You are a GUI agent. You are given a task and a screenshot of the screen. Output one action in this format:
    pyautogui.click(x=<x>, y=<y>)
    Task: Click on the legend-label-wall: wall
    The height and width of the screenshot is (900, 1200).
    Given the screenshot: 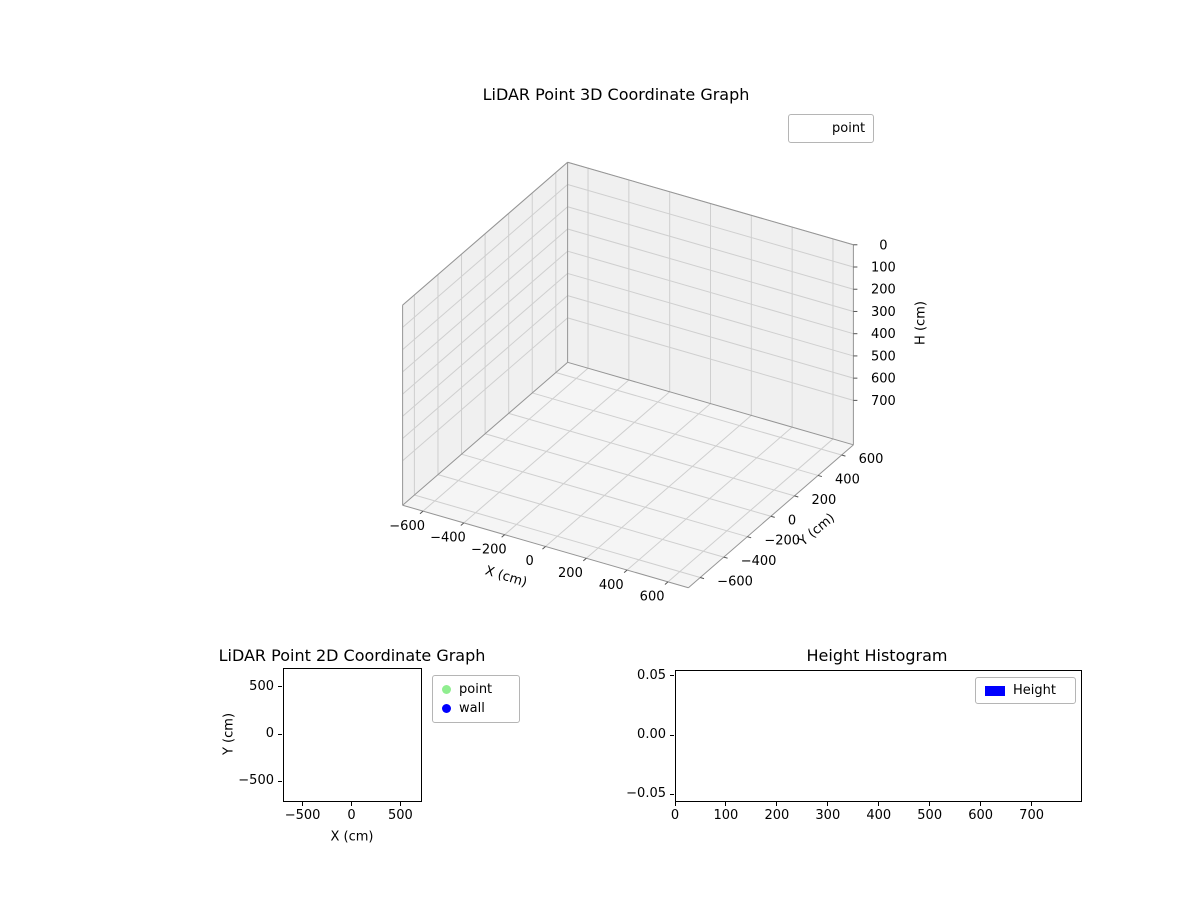 What is the action you would take?
    pyautogui.click(x=472, y=708)
    